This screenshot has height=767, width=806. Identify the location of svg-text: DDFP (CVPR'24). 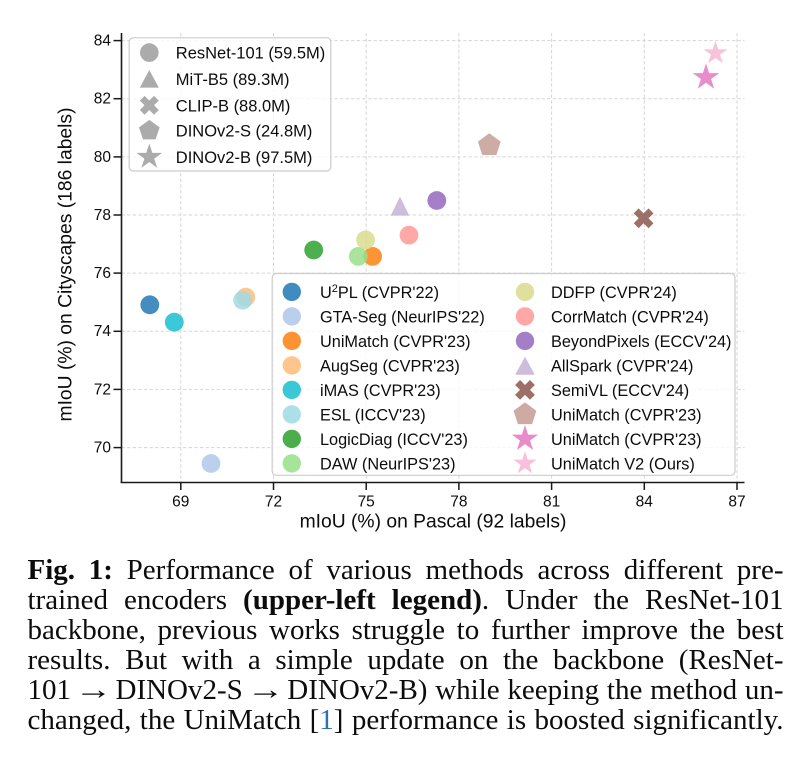
(614, 293).